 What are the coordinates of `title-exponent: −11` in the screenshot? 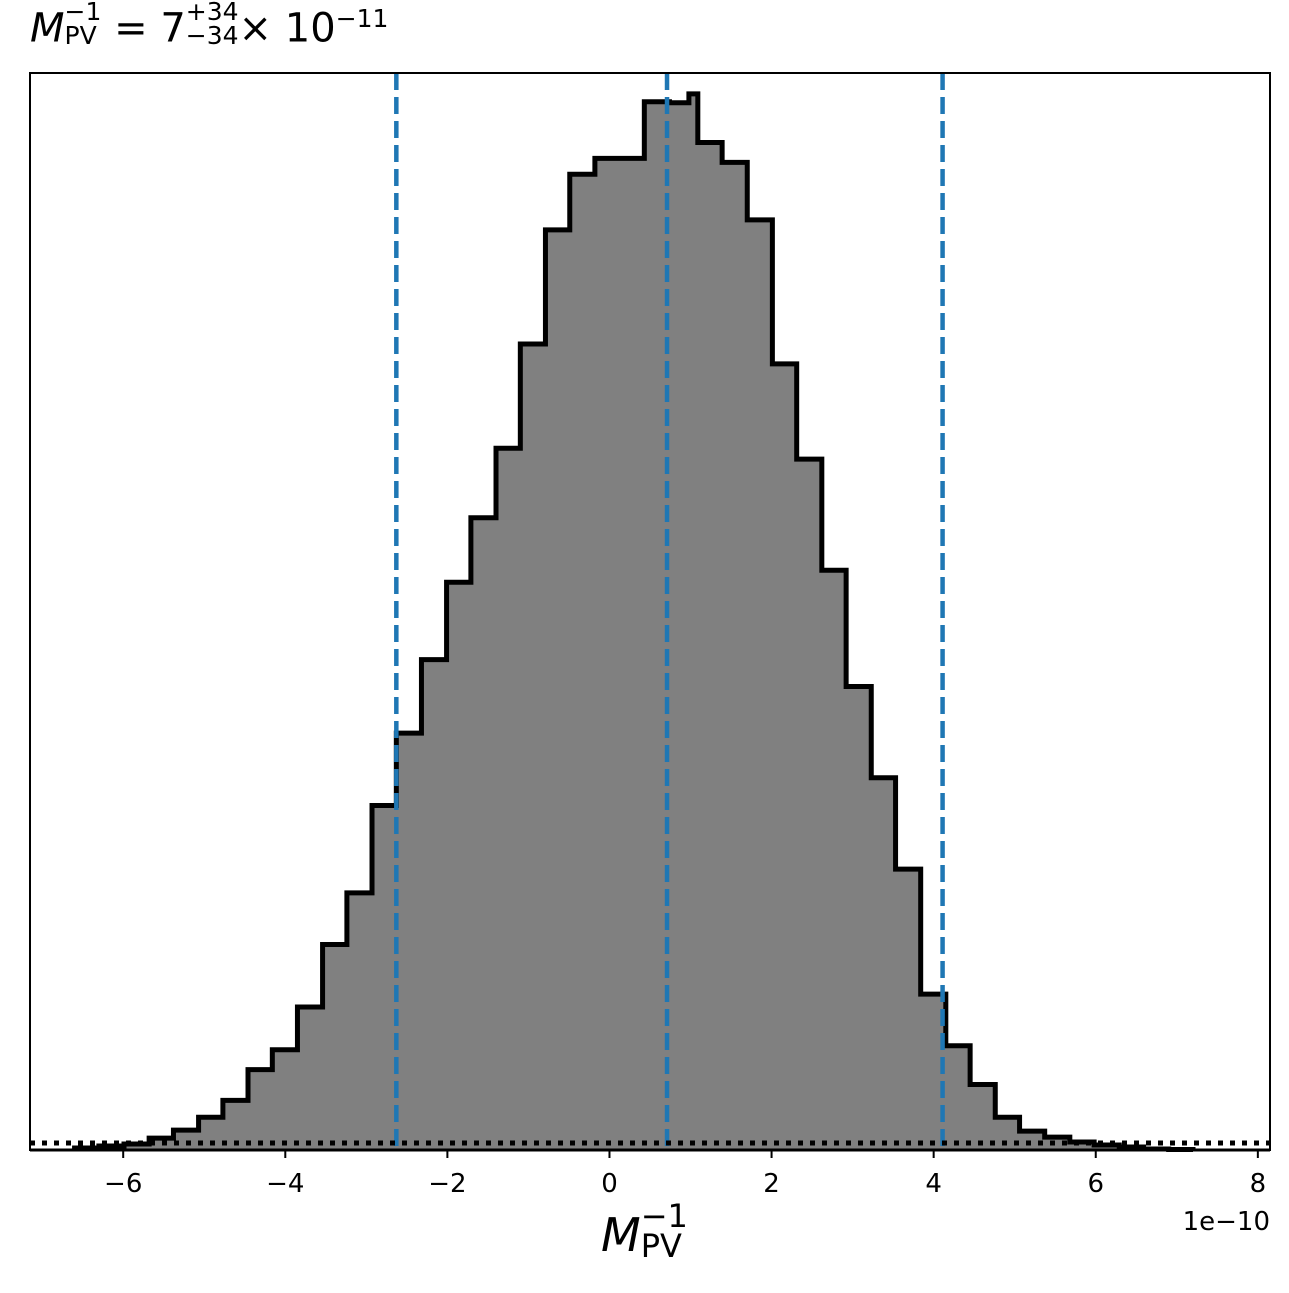 It's located at (362, 18).